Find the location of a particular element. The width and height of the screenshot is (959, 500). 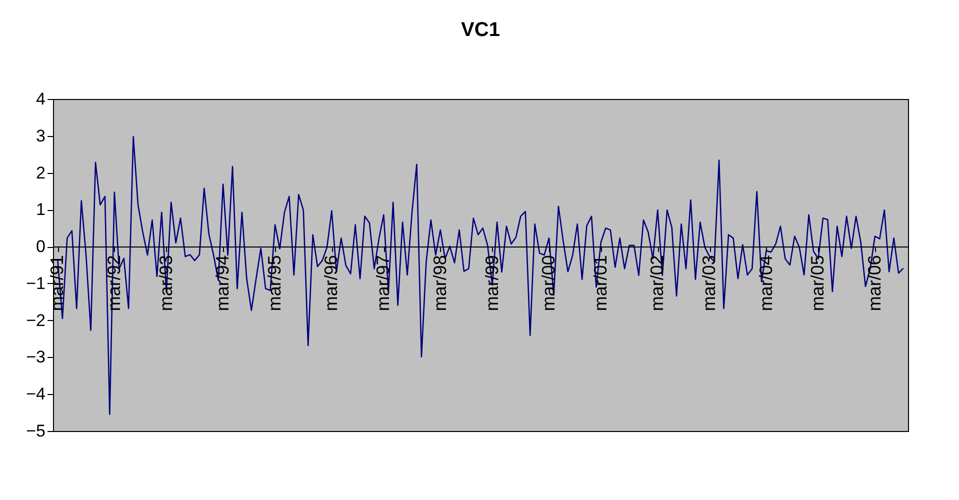

x-tick-label: mar/96 is located at coordinates (331, 283).